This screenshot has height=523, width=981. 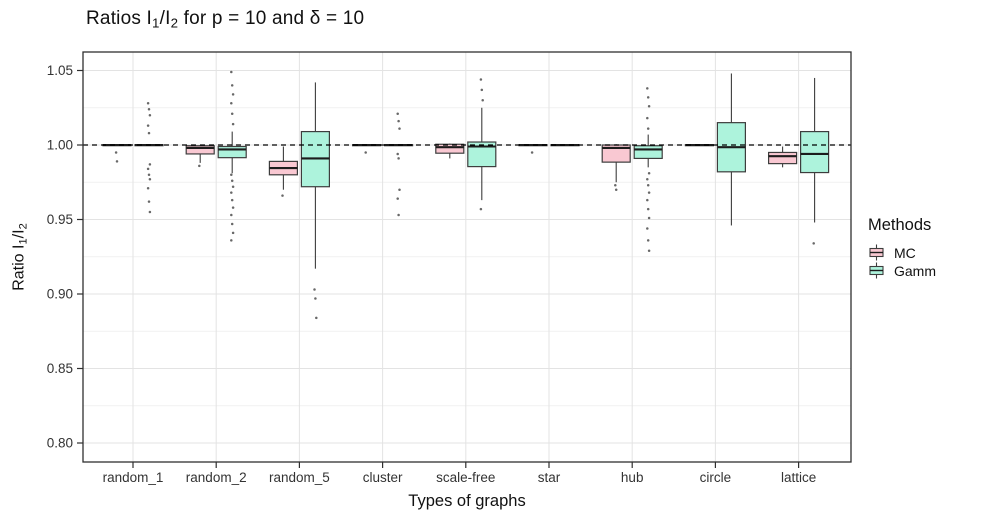 What do you see at coordinates (465, 477) in the screenshot?
I see `x-tick-label: scale-free` at bounding box center [465, 477].